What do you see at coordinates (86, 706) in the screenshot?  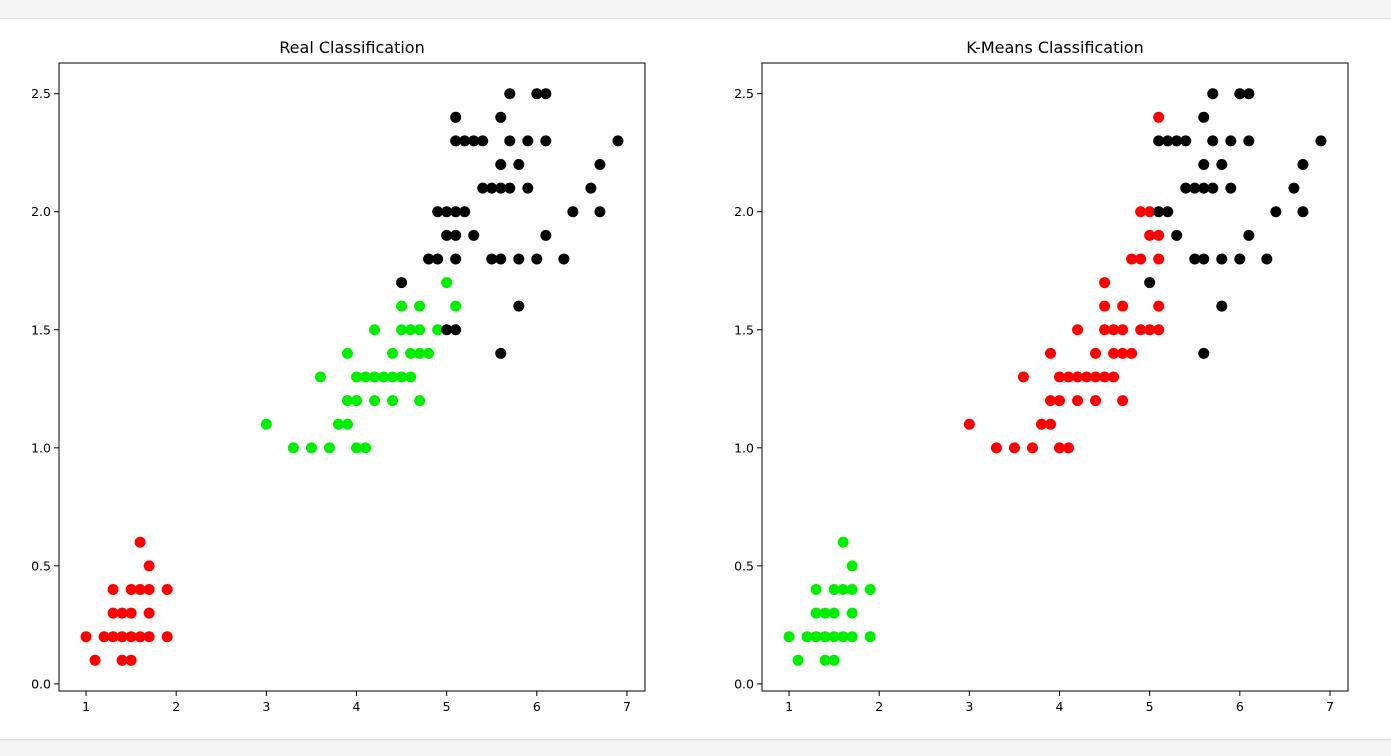 I see `x-tick-label: 1` at bounding box center [86, 706].